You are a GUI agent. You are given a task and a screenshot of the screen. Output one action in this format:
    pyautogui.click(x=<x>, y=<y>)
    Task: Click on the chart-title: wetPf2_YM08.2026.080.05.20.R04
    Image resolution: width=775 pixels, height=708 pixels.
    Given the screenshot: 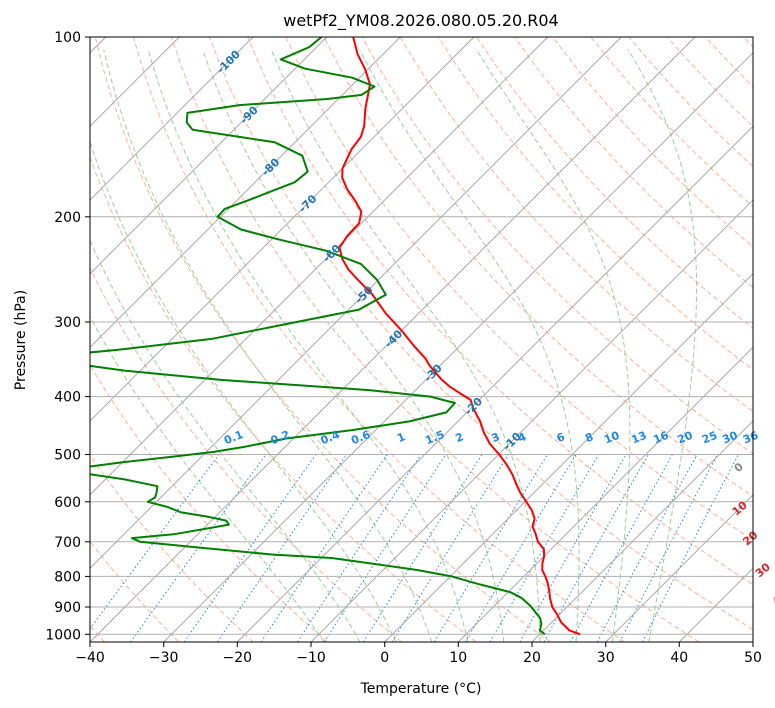 What is the action you would take?
    pyautogui.click(x=420, y=21)
    